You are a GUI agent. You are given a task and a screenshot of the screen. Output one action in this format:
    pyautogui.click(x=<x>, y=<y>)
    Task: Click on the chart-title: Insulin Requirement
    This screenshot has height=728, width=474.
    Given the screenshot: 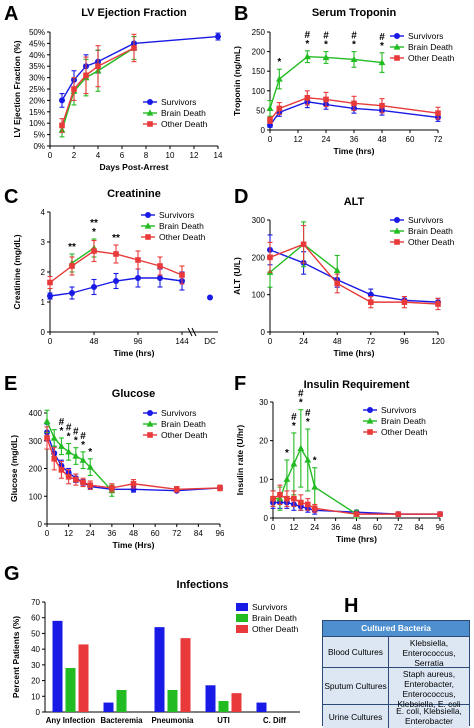 What is the action you would take?
    pyautogui.click(x=357, y=385)
    